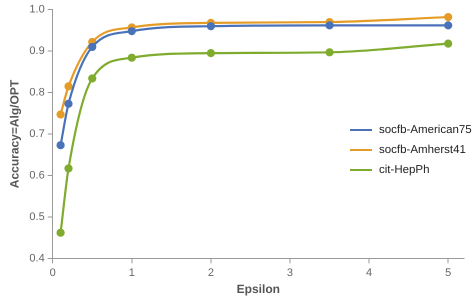  What do you see at coordinates (258, 289) in the screenshot?
I see `x-axis-title: Epsilon` at bounding box center [258, 289].